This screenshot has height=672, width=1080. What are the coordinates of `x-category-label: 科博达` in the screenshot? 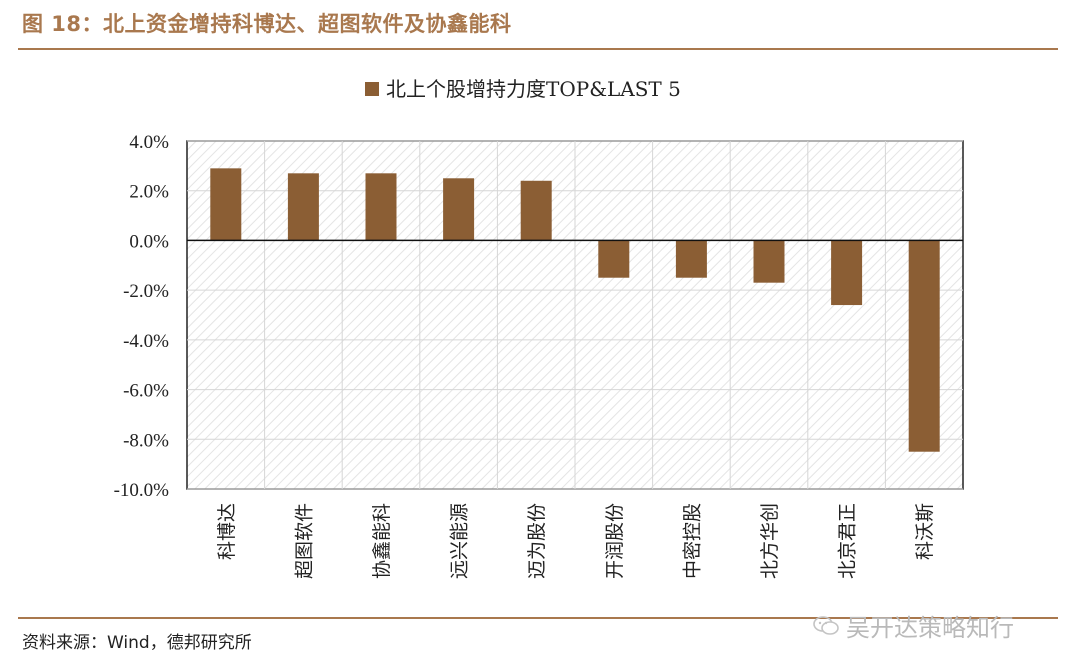 It's located at (227, 531).